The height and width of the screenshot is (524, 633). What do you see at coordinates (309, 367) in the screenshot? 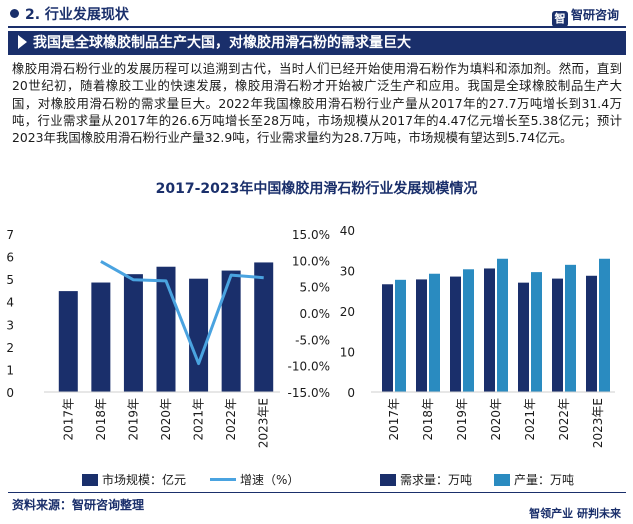
I see `right-axis-tick: -10.0%` at bounding box center [309, 367].